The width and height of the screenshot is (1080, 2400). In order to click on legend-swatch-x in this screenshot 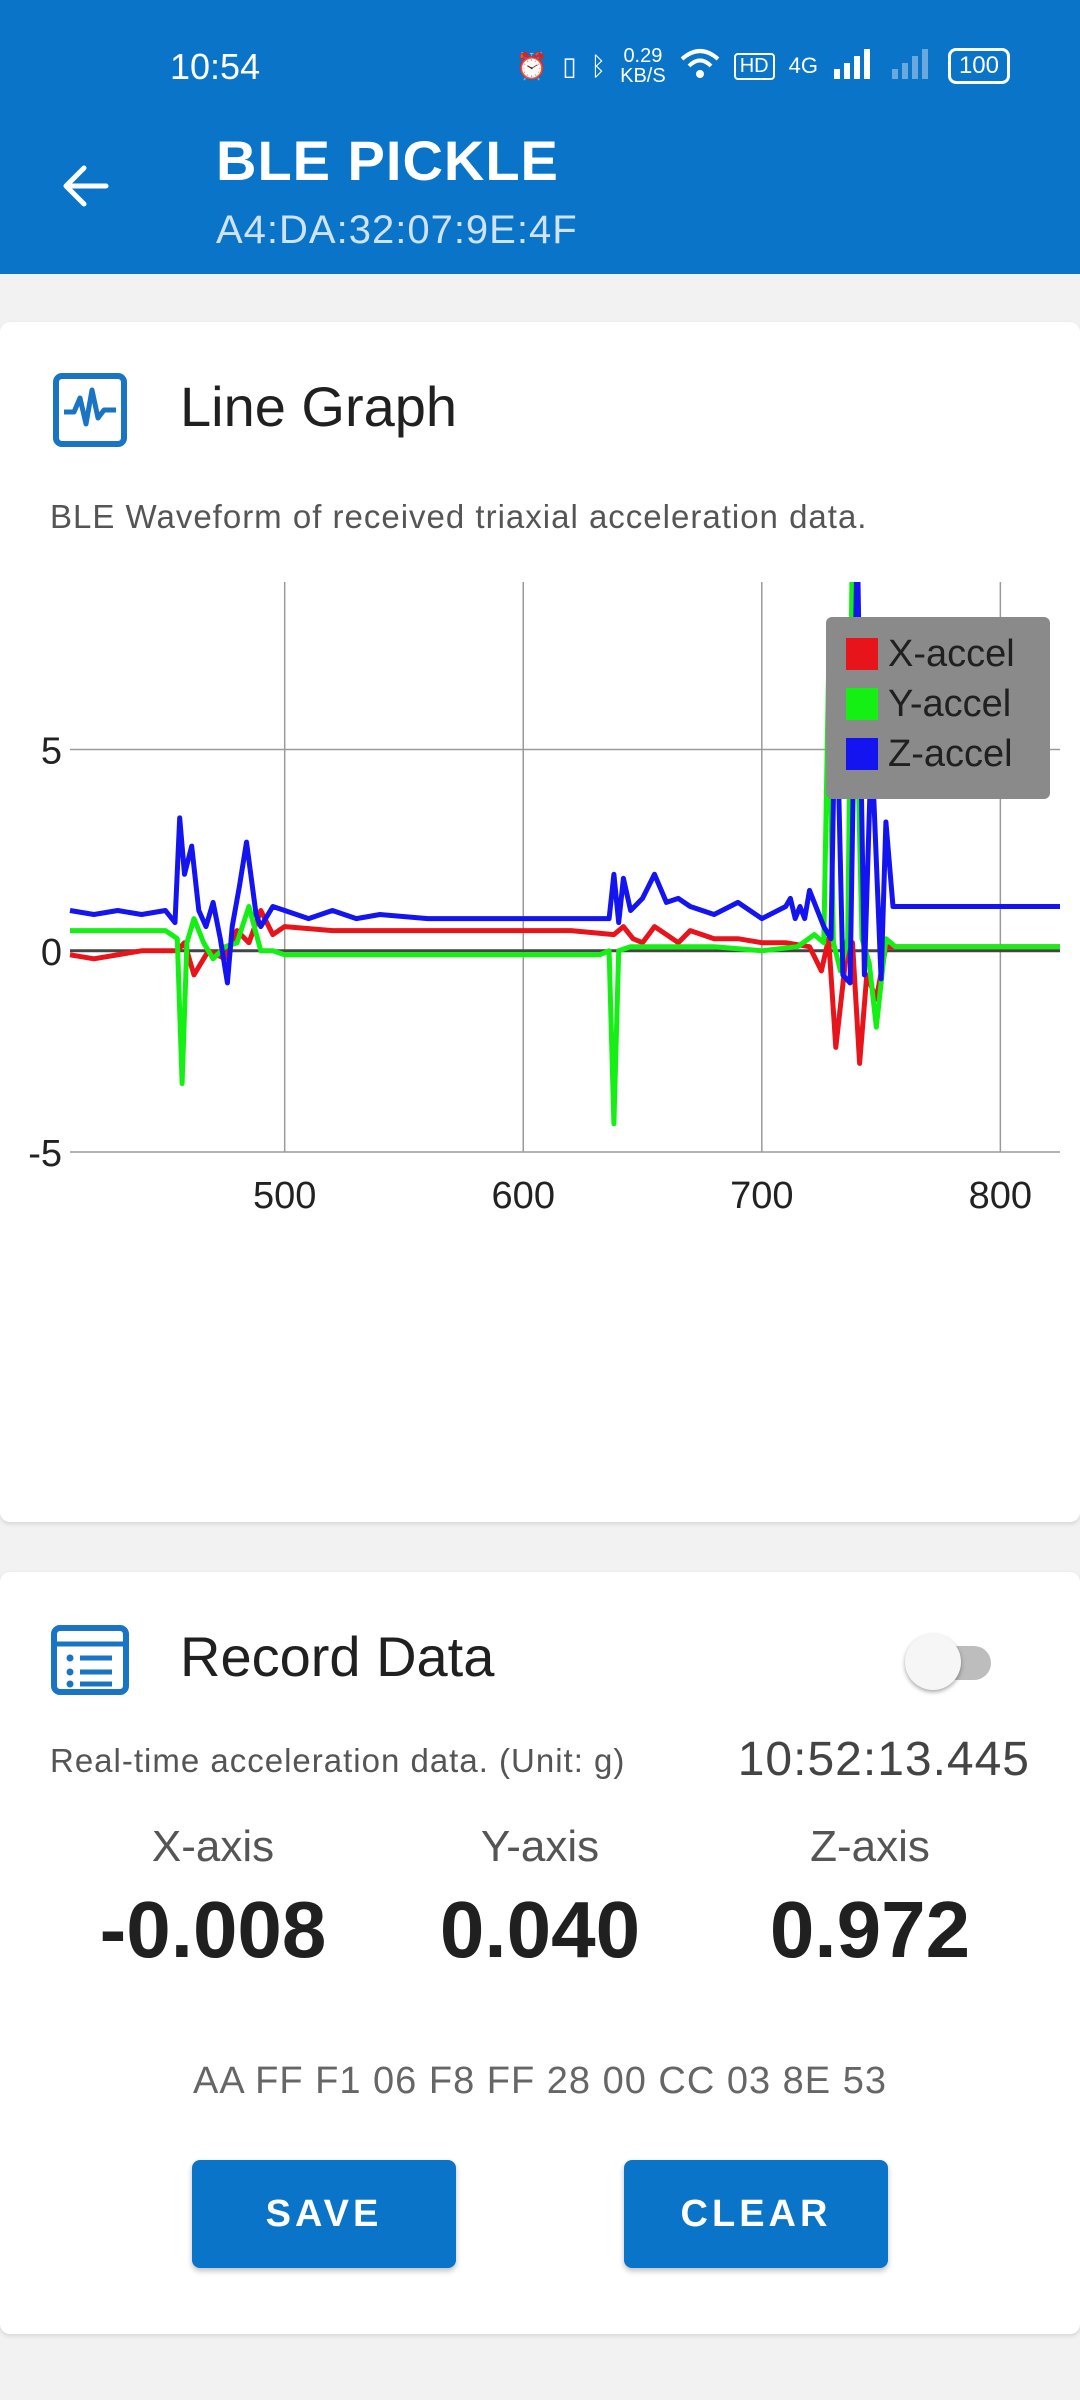, I will do `click(862, 654)`.